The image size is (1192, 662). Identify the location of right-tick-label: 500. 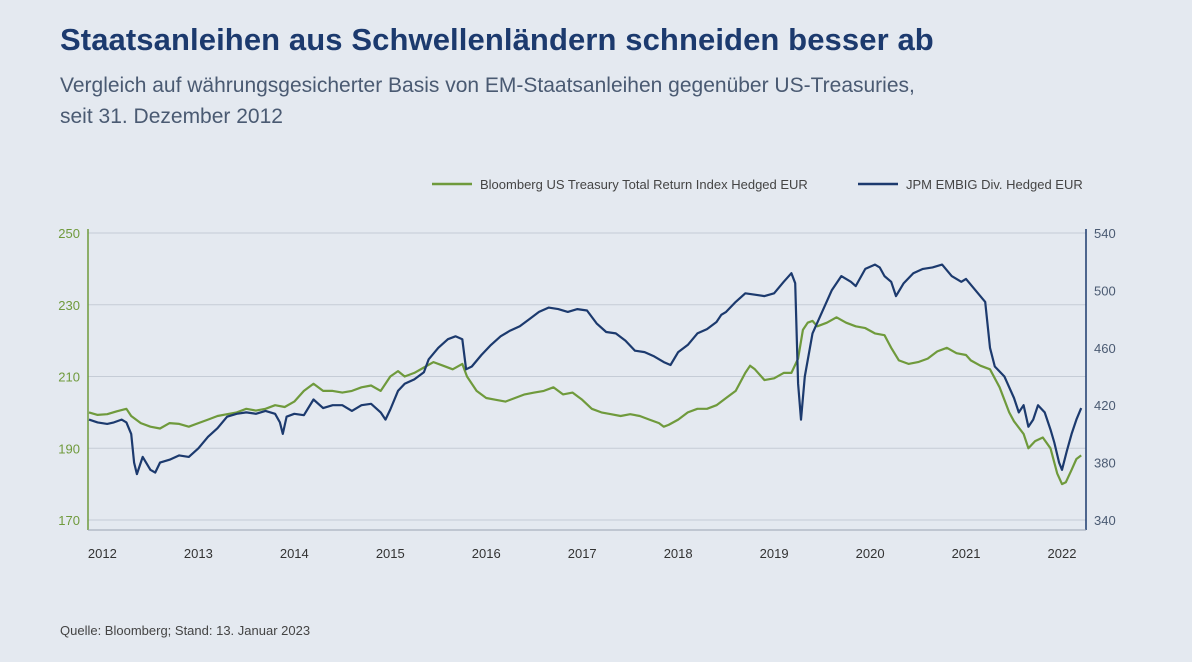
(1105, 290).